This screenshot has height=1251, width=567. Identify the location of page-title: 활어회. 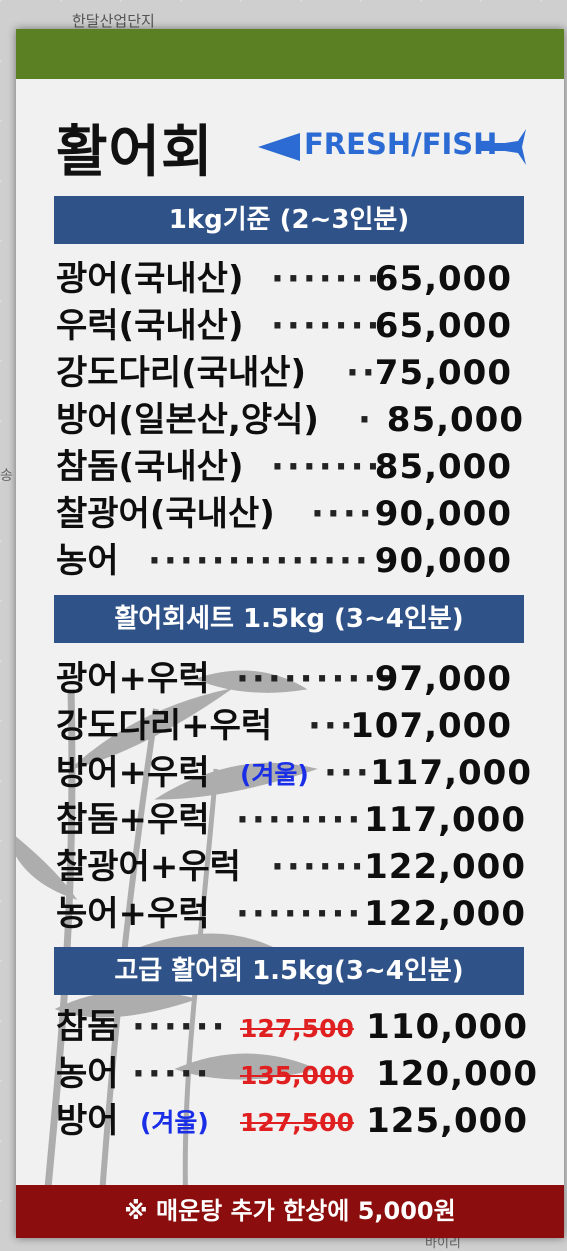
(135, 152).